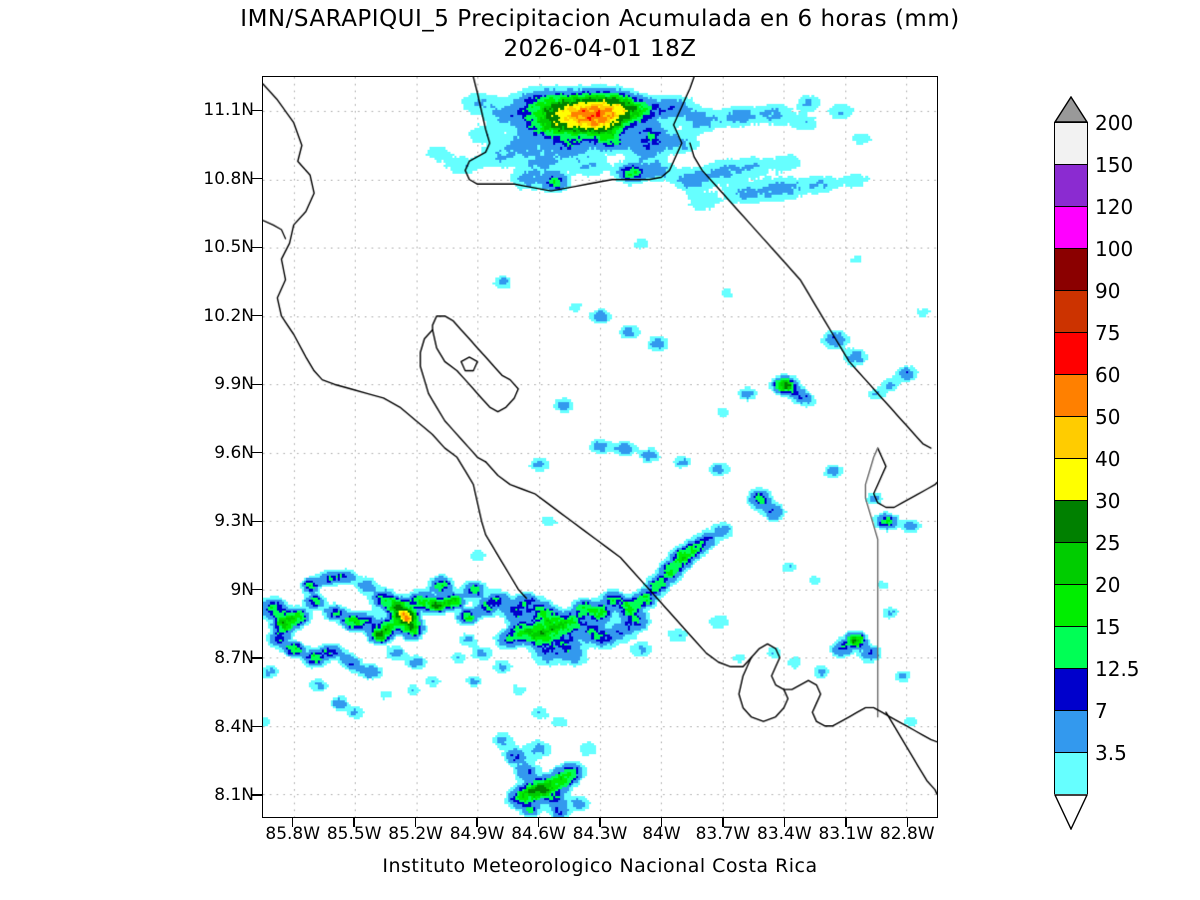  Describe the element at coordinates (354, 834) in the screenshot. I see `longitude-tick-label: 85.5W` at that location.